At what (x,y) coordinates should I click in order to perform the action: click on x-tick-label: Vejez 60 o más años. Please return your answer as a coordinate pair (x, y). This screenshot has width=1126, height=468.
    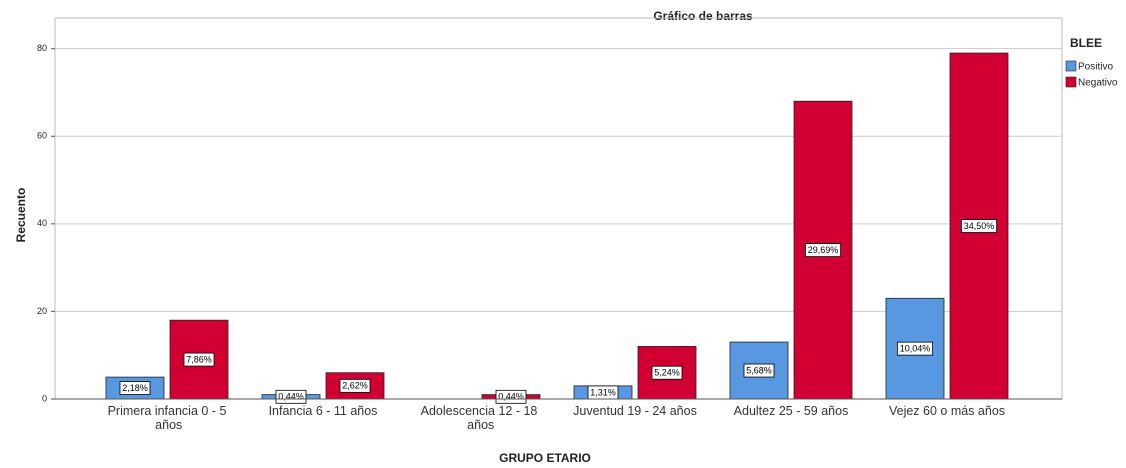
    Looking at the image, I should click on (947, 411).